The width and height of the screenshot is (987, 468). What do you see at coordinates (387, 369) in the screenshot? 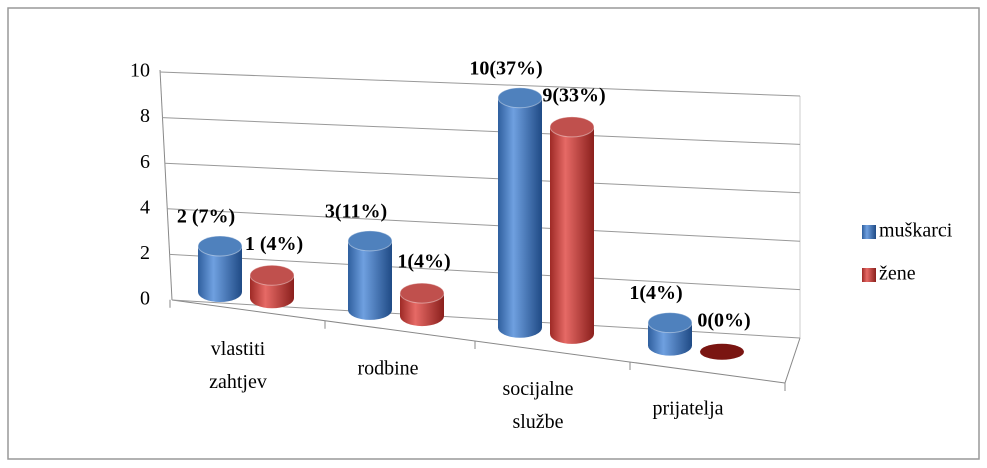
I see `x-tick-label: rodbine` at bounding box center [387, 369].